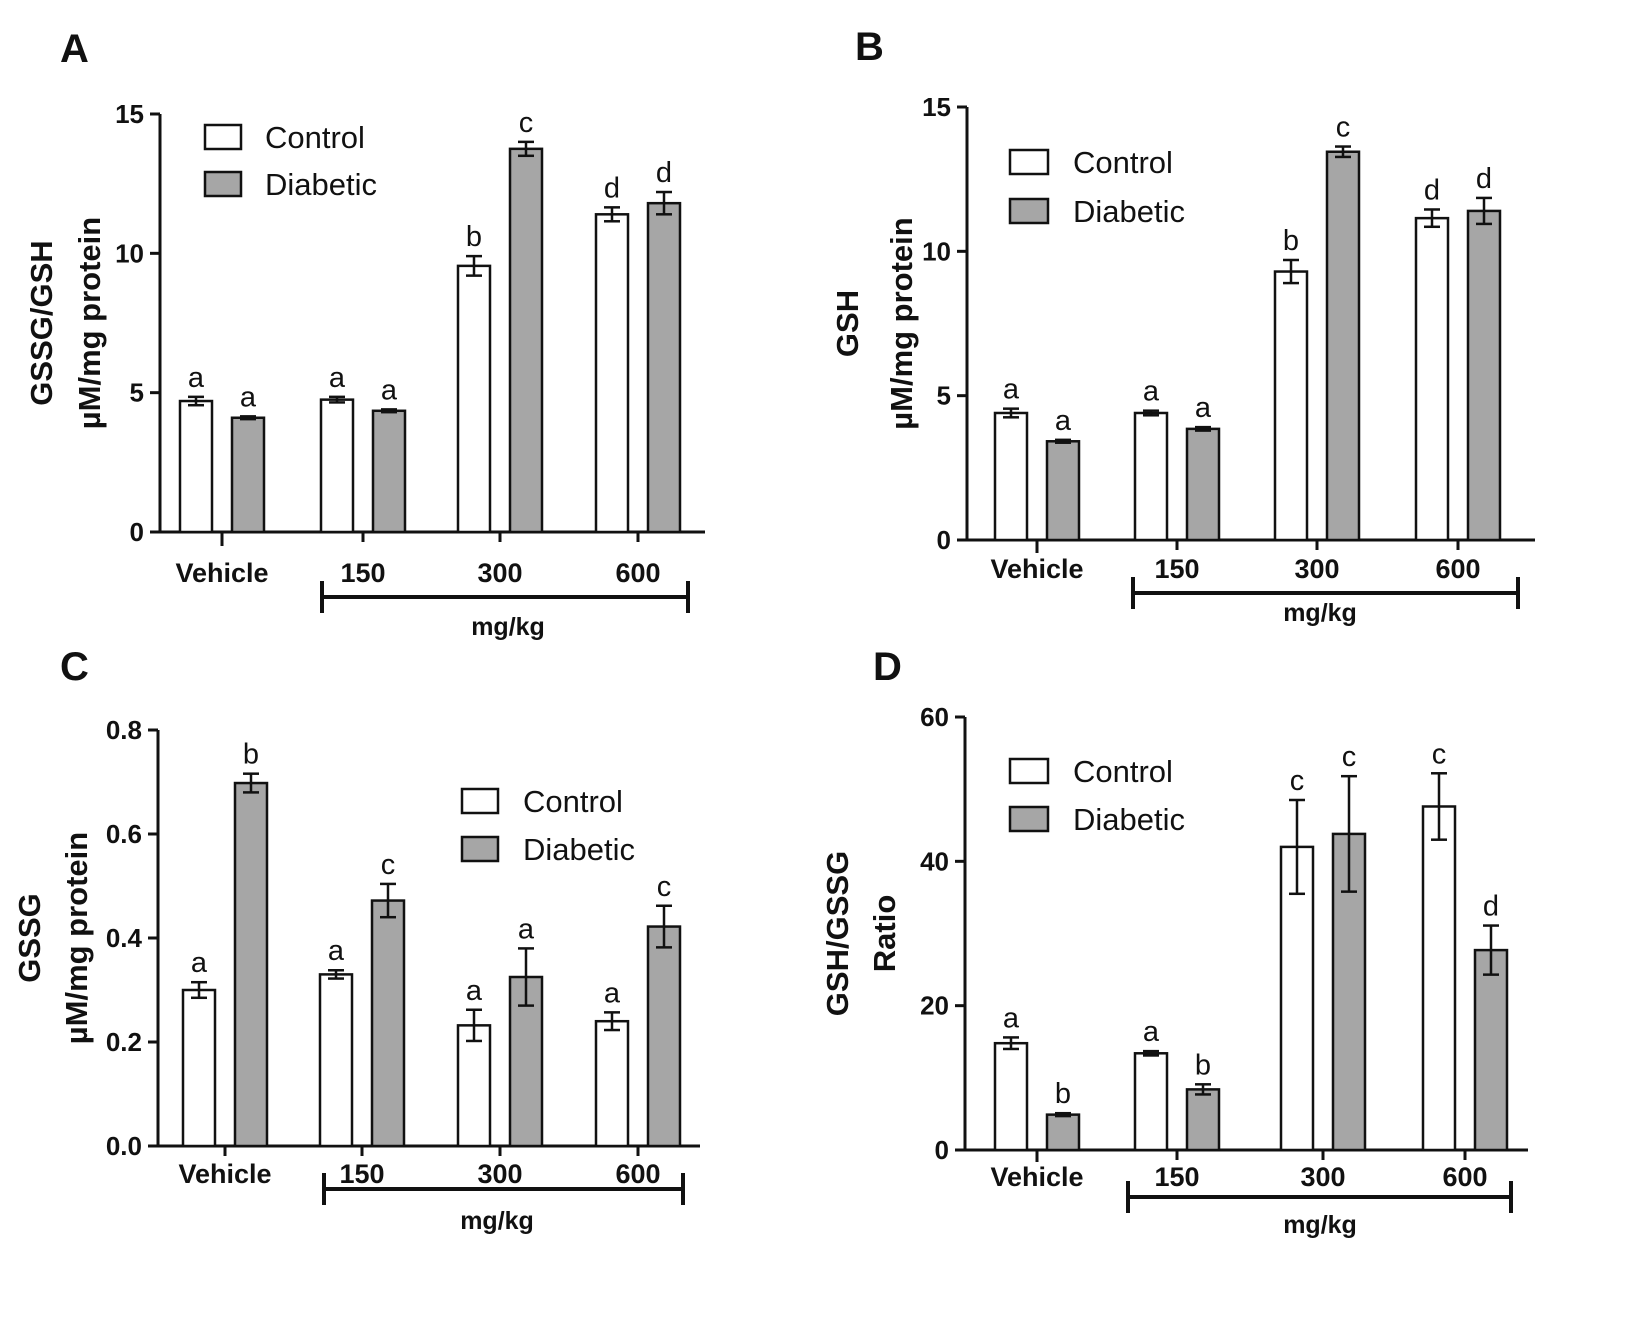 Image resolution: width=1627 pixels, height=1318 pixels. I want to click on y-tick-label: 40, so click(934, 861).